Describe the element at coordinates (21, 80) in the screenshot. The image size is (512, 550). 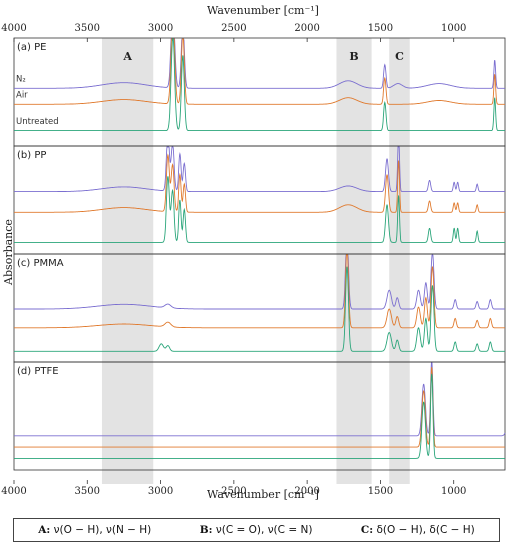
I see `series-label: N₂` at that location.